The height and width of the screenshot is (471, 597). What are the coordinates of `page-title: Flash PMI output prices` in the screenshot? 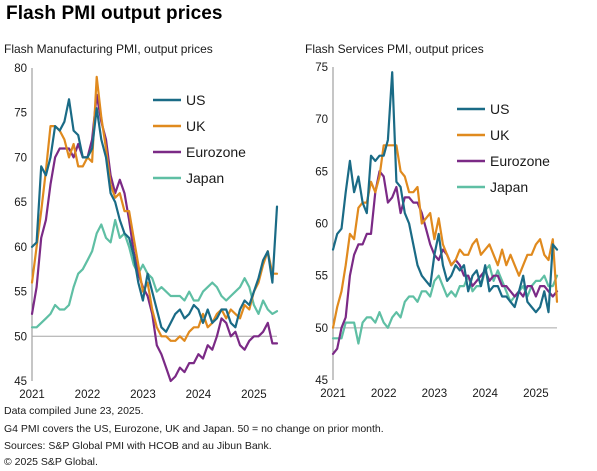 It's located at (114, 13).